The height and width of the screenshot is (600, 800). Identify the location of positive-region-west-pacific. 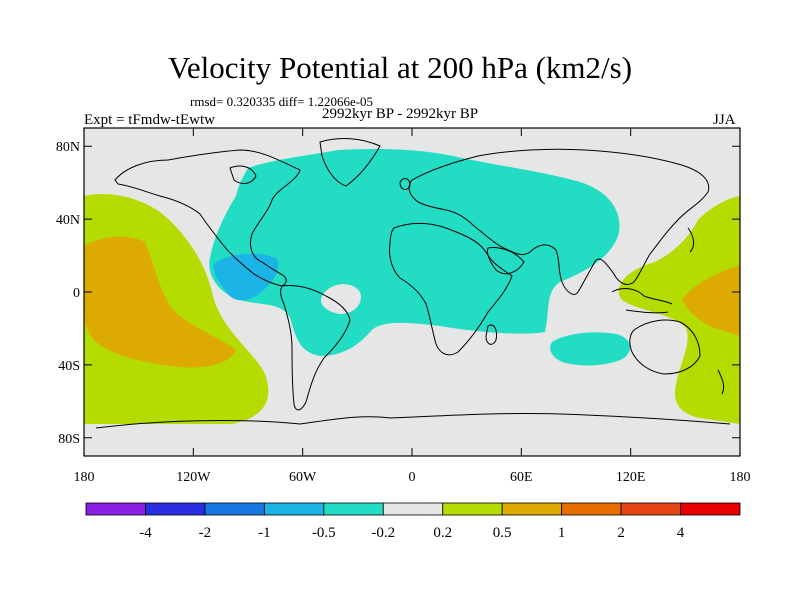
(679, 310).